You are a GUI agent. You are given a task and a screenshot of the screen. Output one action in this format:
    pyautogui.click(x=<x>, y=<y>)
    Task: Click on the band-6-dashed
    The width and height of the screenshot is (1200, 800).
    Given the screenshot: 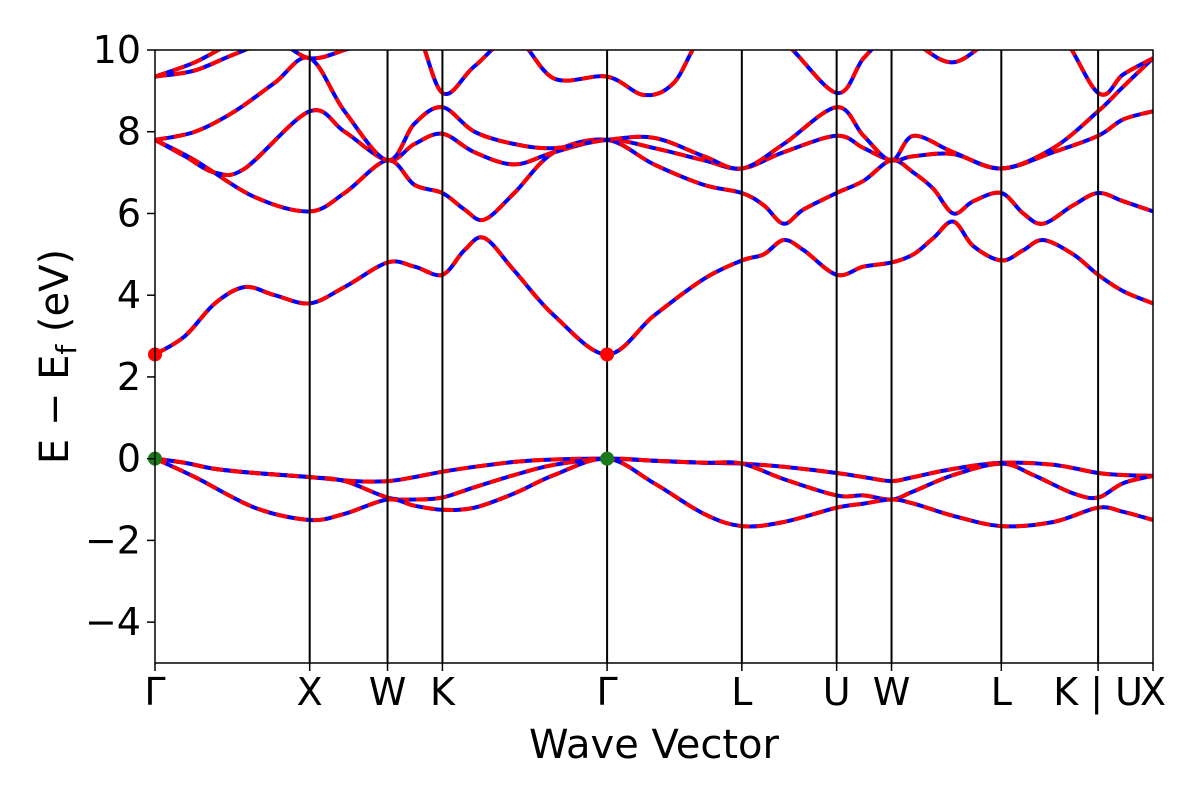 What is the action you would take?
    pyautogui.click(x=654, y=113)
    